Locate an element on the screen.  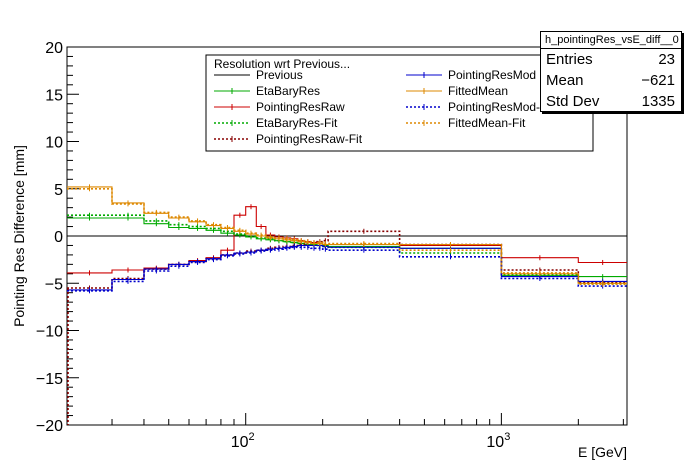
y-tick-label: 10 is located at coordinates (54, 143).